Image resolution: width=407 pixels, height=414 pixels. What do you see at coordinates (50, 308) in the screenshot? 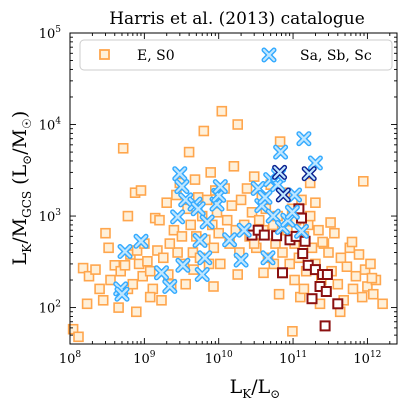
I see `y-tick-label: 102` at bounding box center [50, 308].